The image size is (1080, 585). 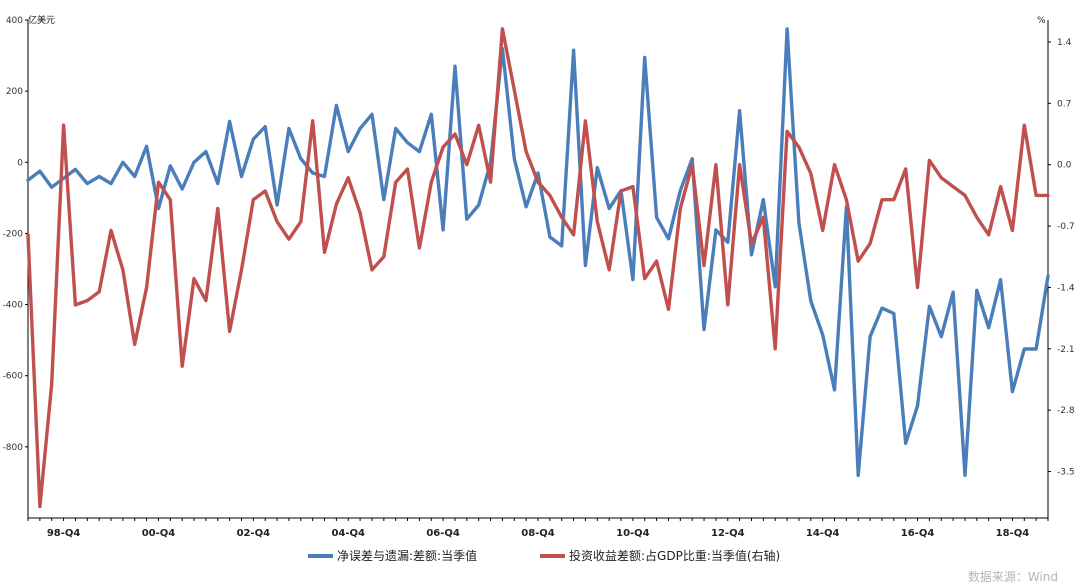 I want to click on right-tick-label: -0.7, so click(x=1066, y=227).